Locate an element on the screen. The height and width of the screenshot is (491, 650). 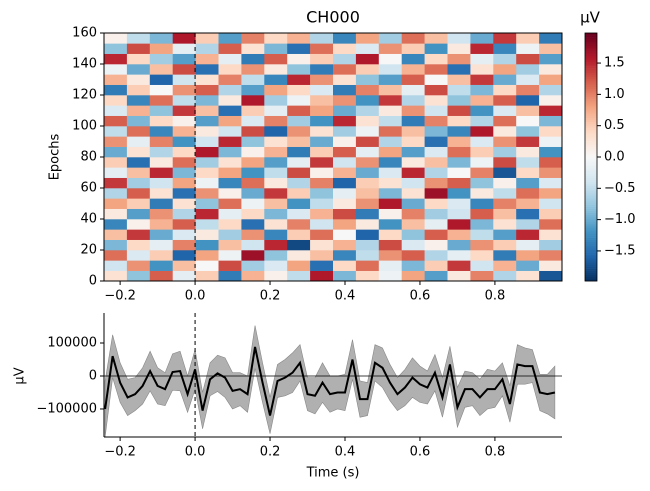
colorbar-tick-label: −0.5 is located at coordinates (620, 188).